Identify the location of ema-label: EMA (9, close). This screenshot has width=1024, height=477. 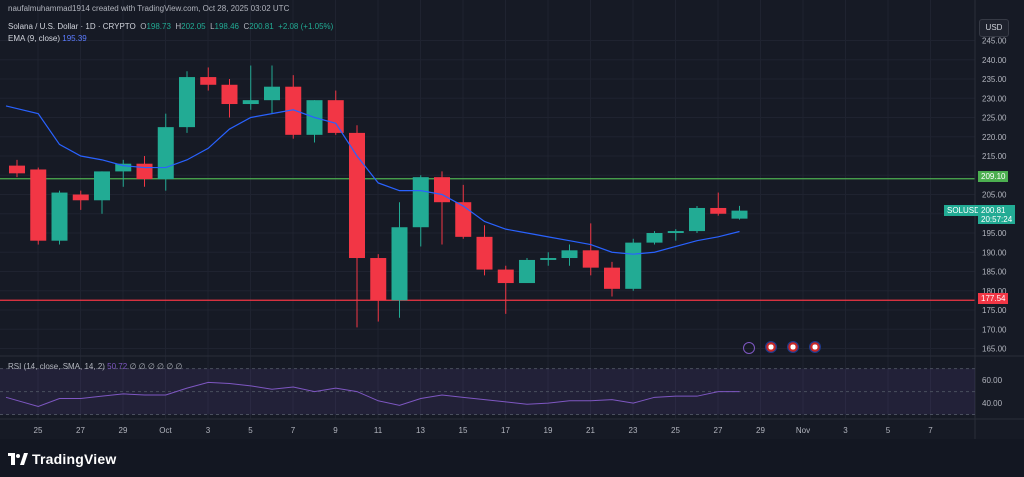
(34, 38).